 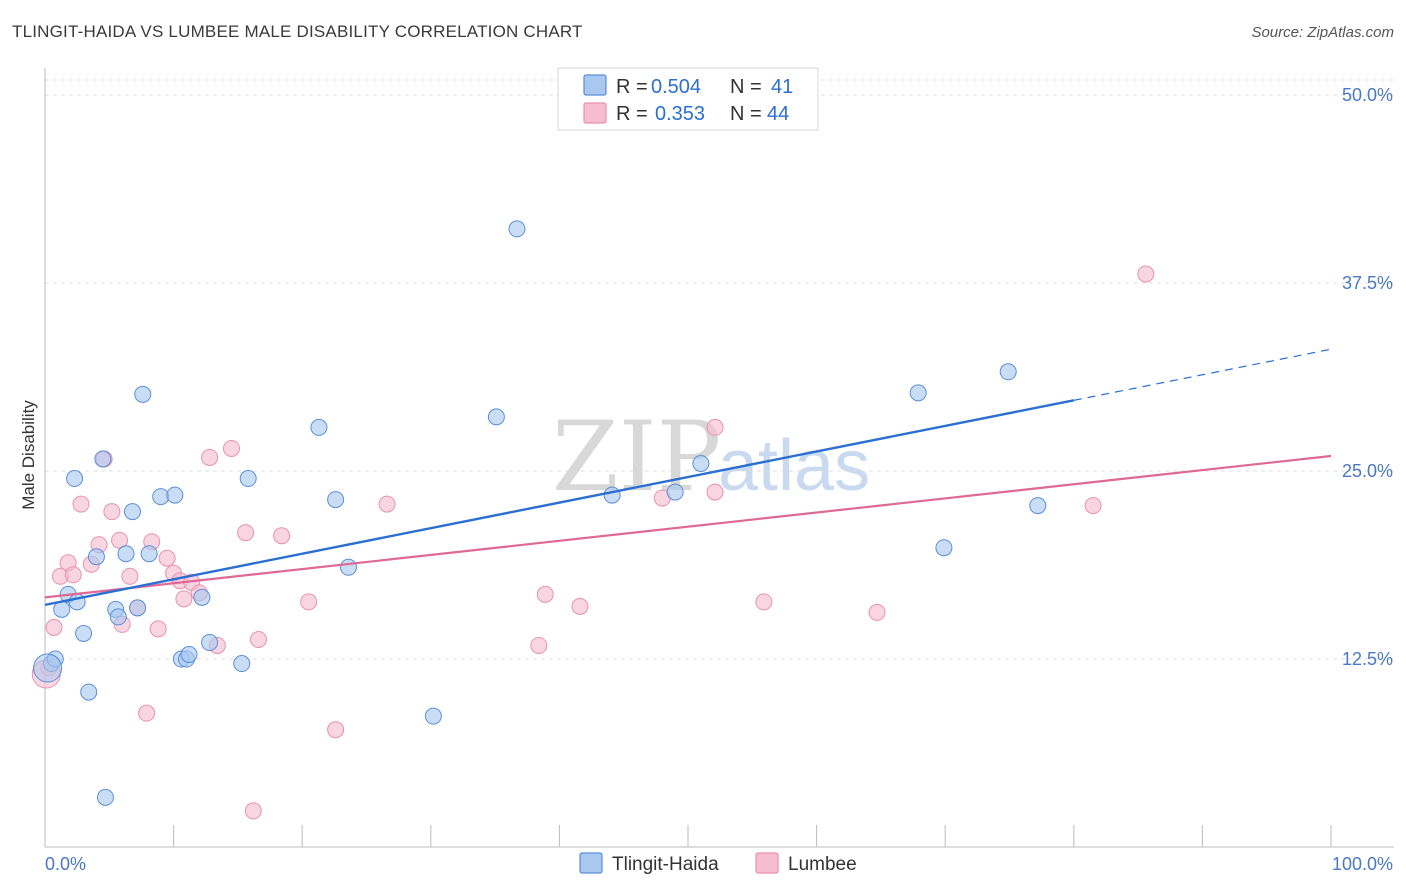 I want to click on y-tick-label: 25.0%, so click(x=1367, y=471).